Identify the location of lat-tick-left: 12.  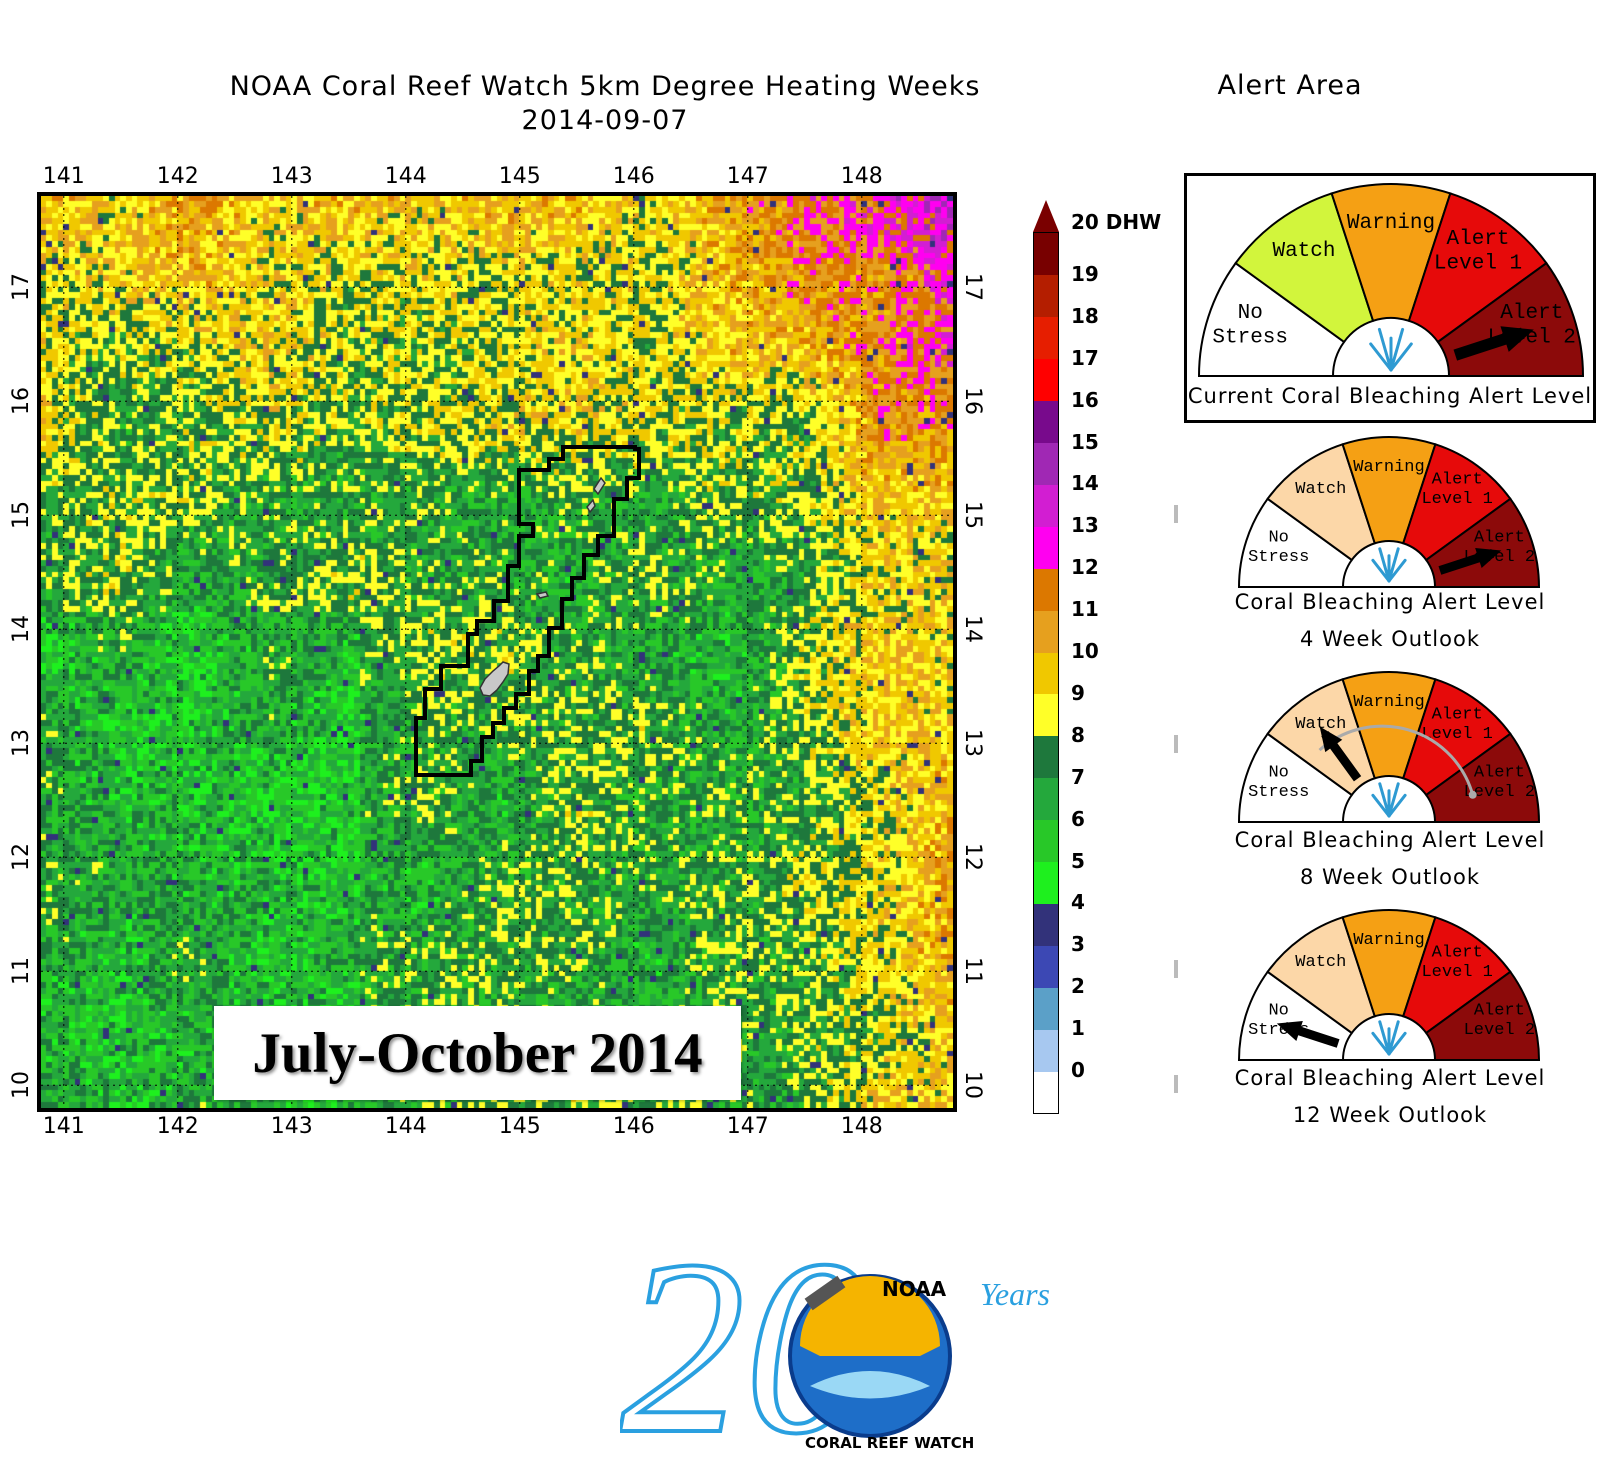
(21, 857).